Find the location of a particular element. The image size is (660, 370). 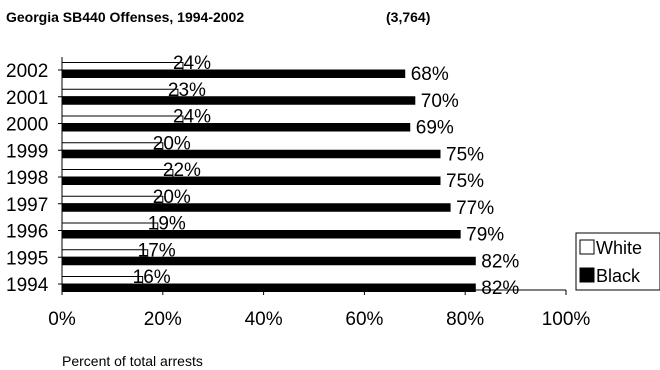

data-label-black-1996: 79% is located at coordinates (485, 235).